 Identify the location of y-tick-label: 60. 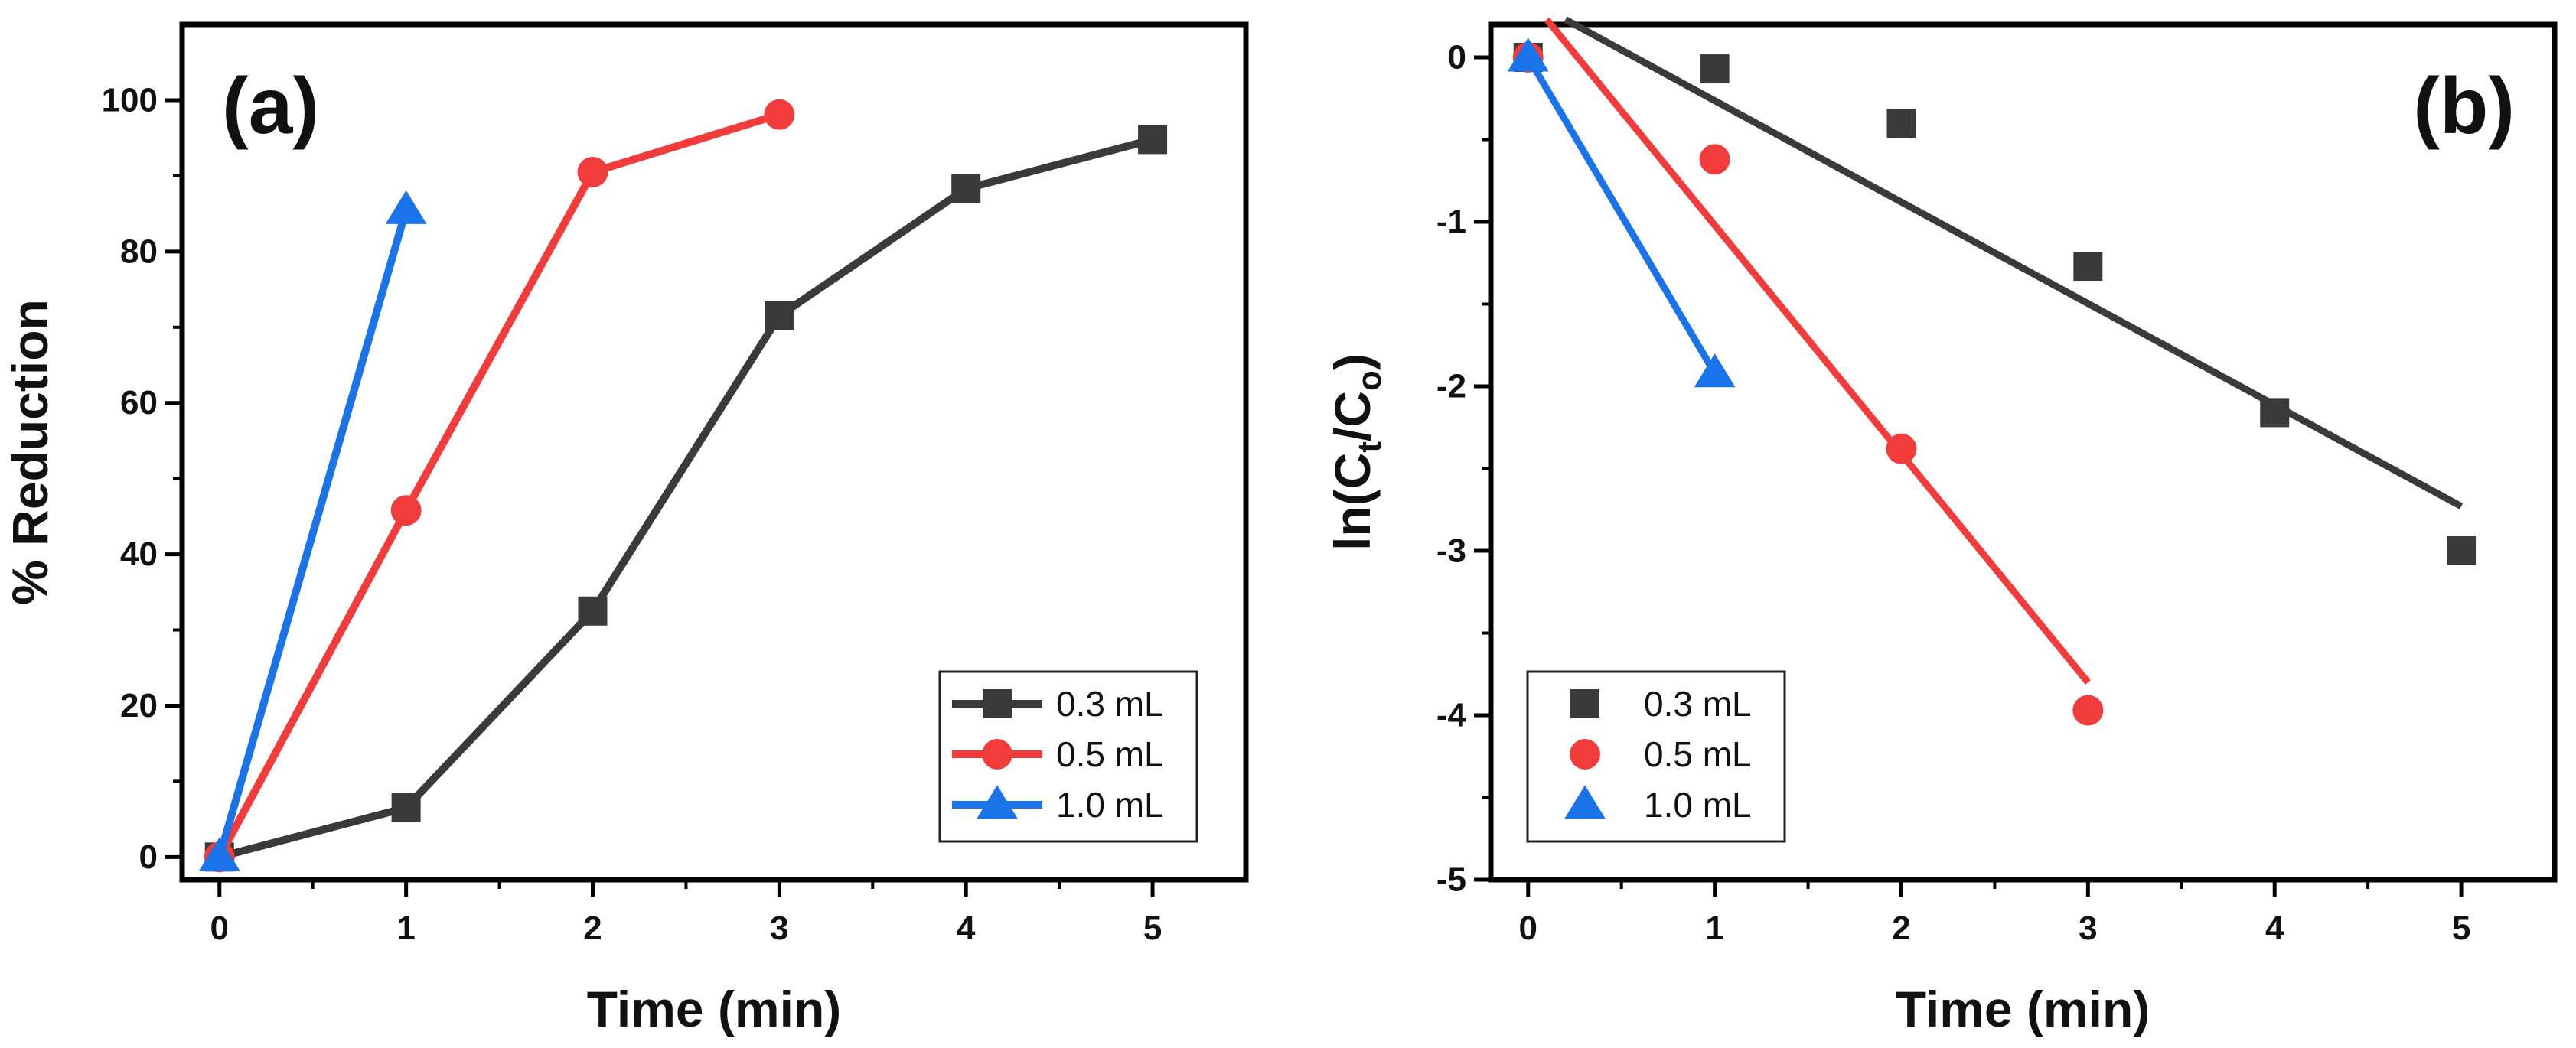
(139, 402).